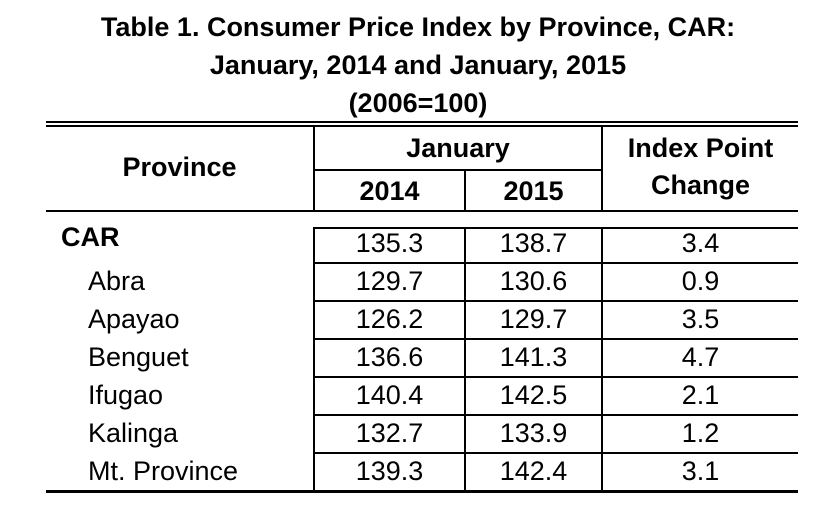  I want to click on cell-2015: 141.3, so click(533, 357).